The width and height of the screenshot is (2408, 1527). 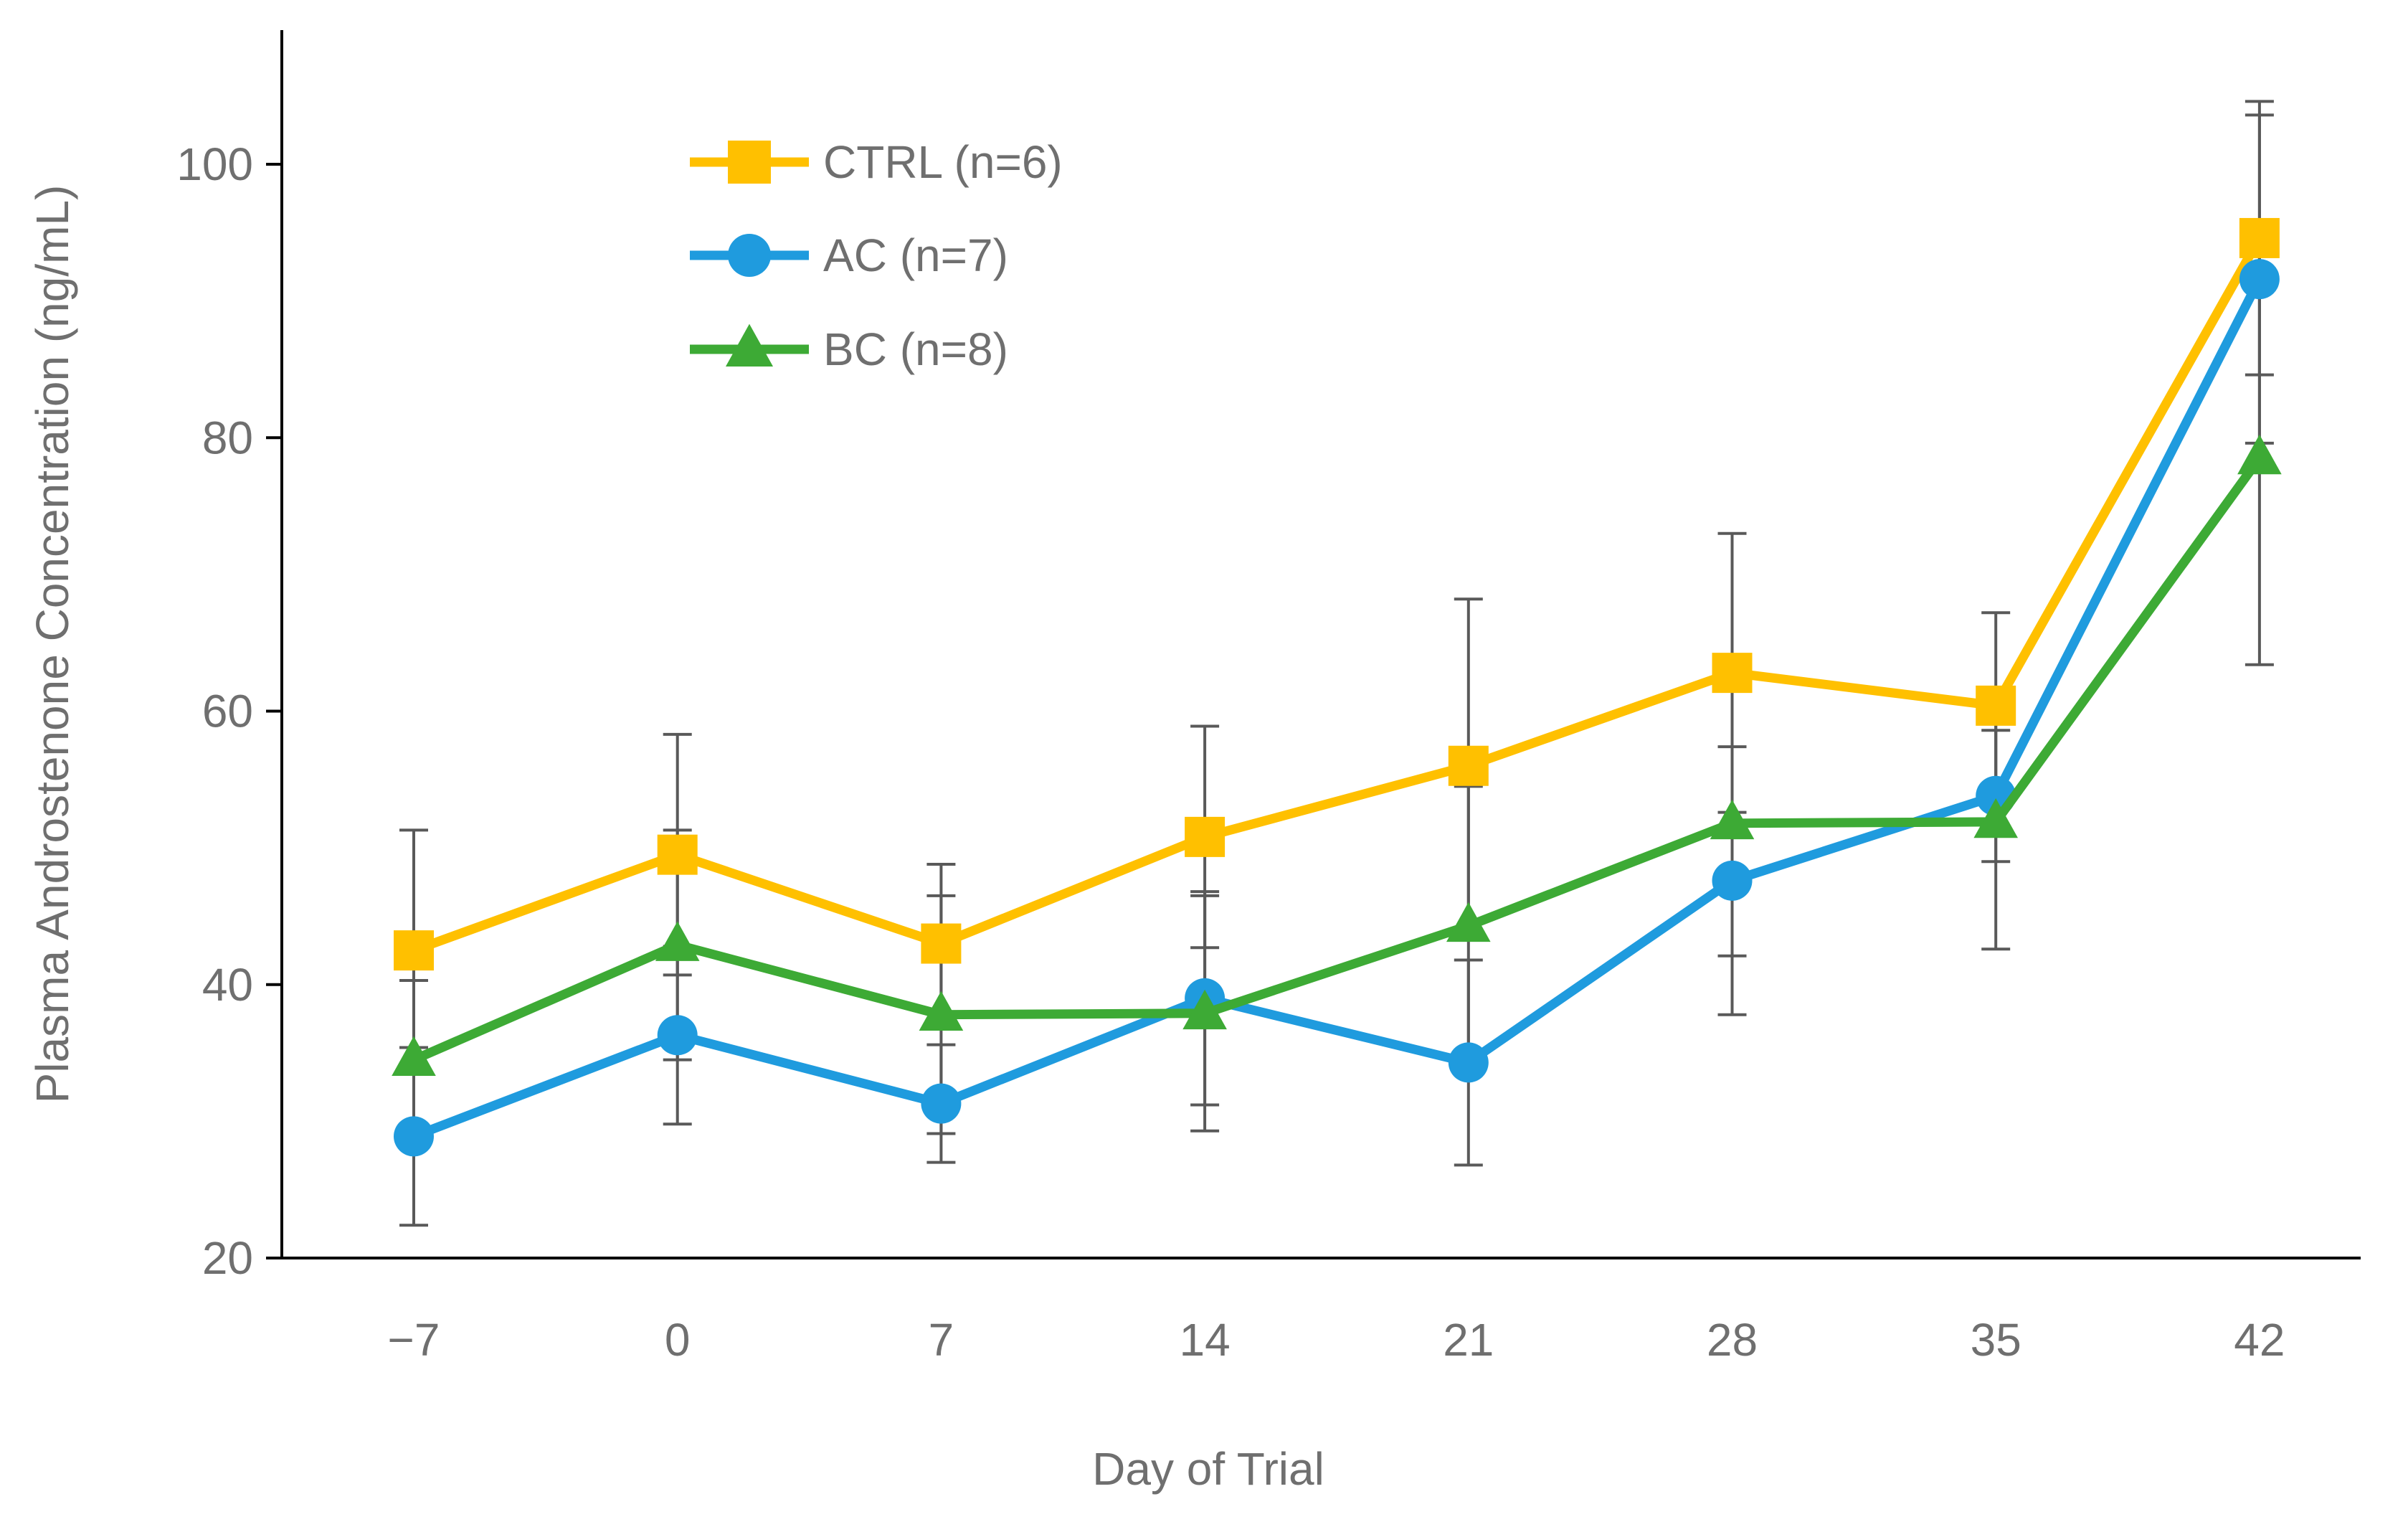 I want to click on x-axis-title: Day of Trial, so click(x=1208, y=1469).